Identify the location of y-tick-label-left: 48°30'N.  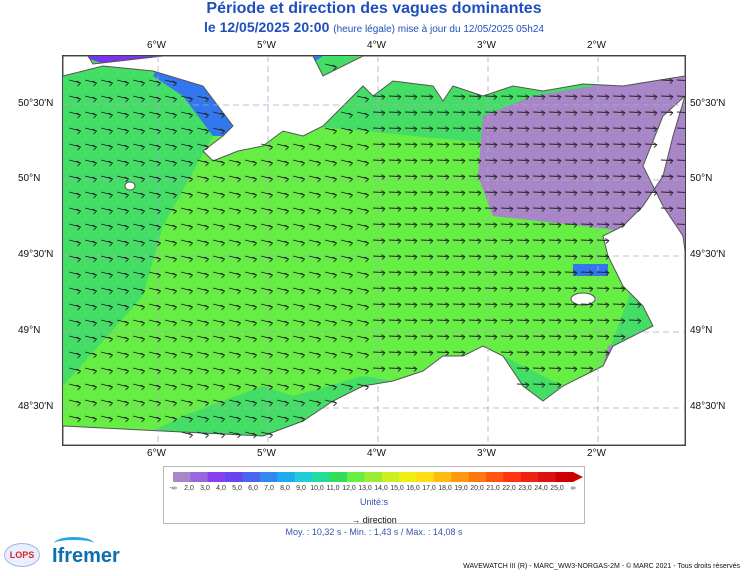
(36, 406).